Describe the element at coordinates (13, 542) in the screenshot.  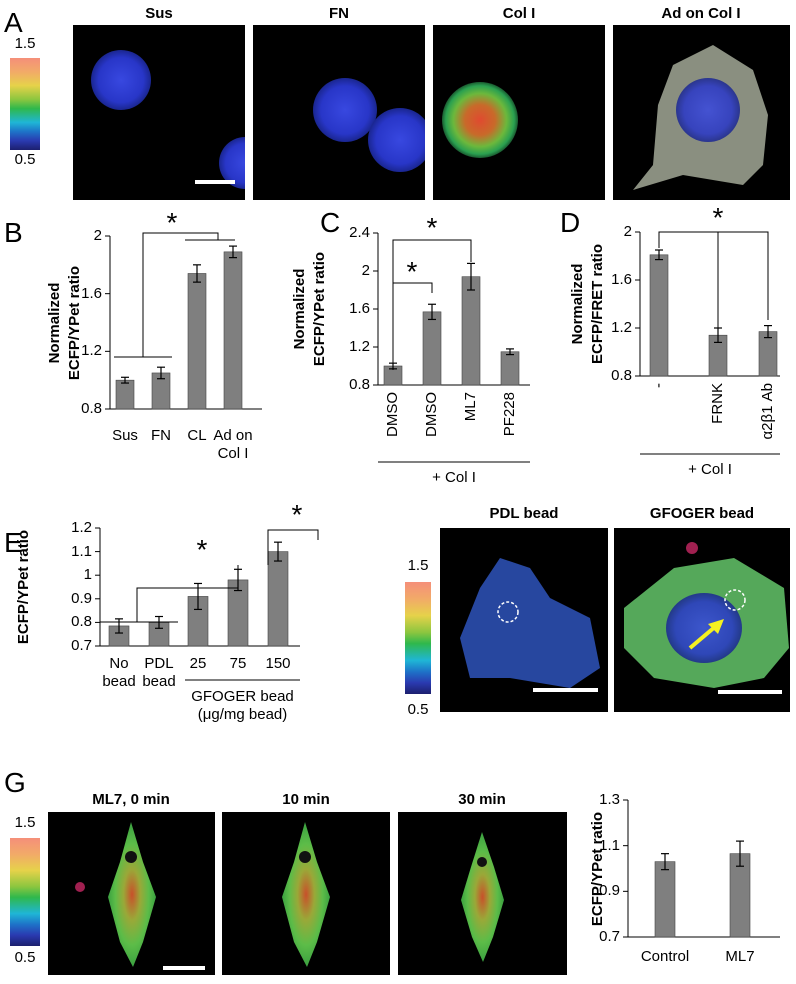
I see `panel-letter: E` at that location.